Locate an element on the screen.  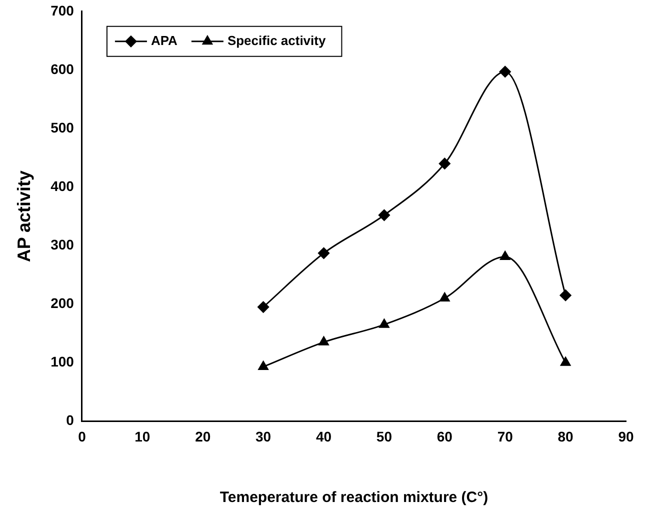
x-tick-label: 70 is located at coordinates (505, 436).